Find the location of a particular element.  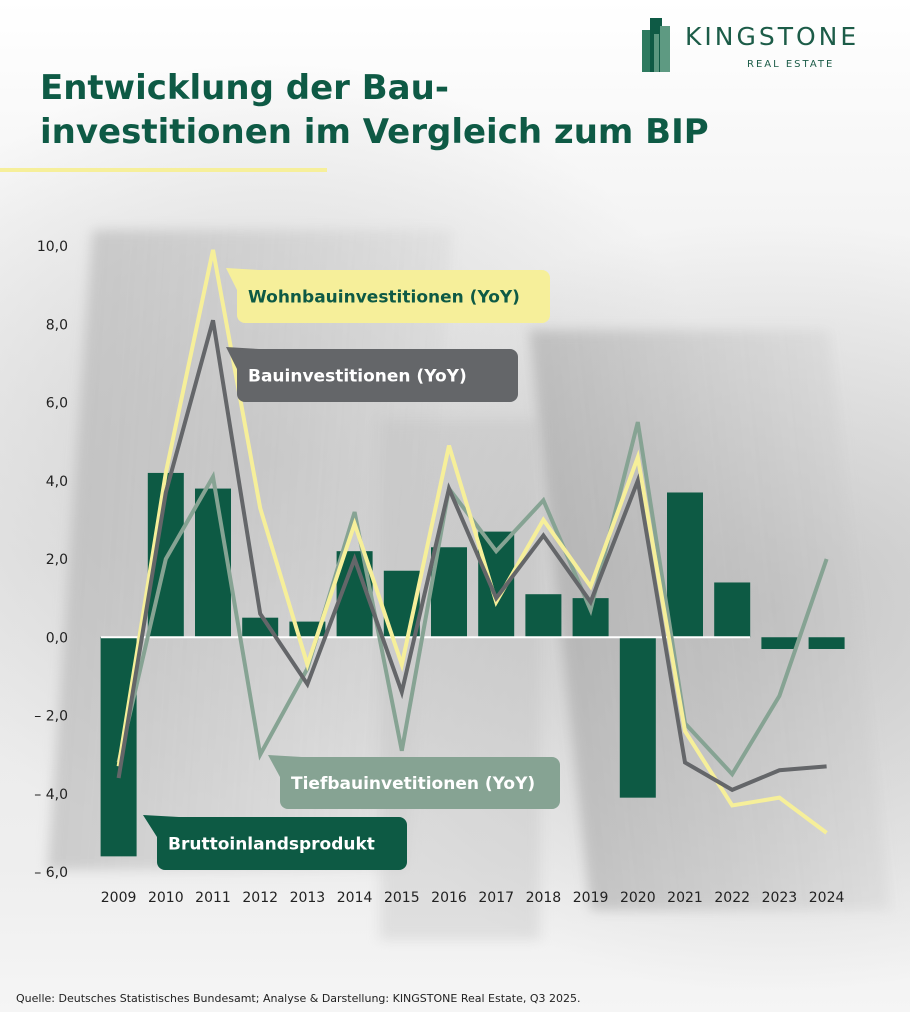

x-tick-label: 2016 is located at coordinates (449, 898).